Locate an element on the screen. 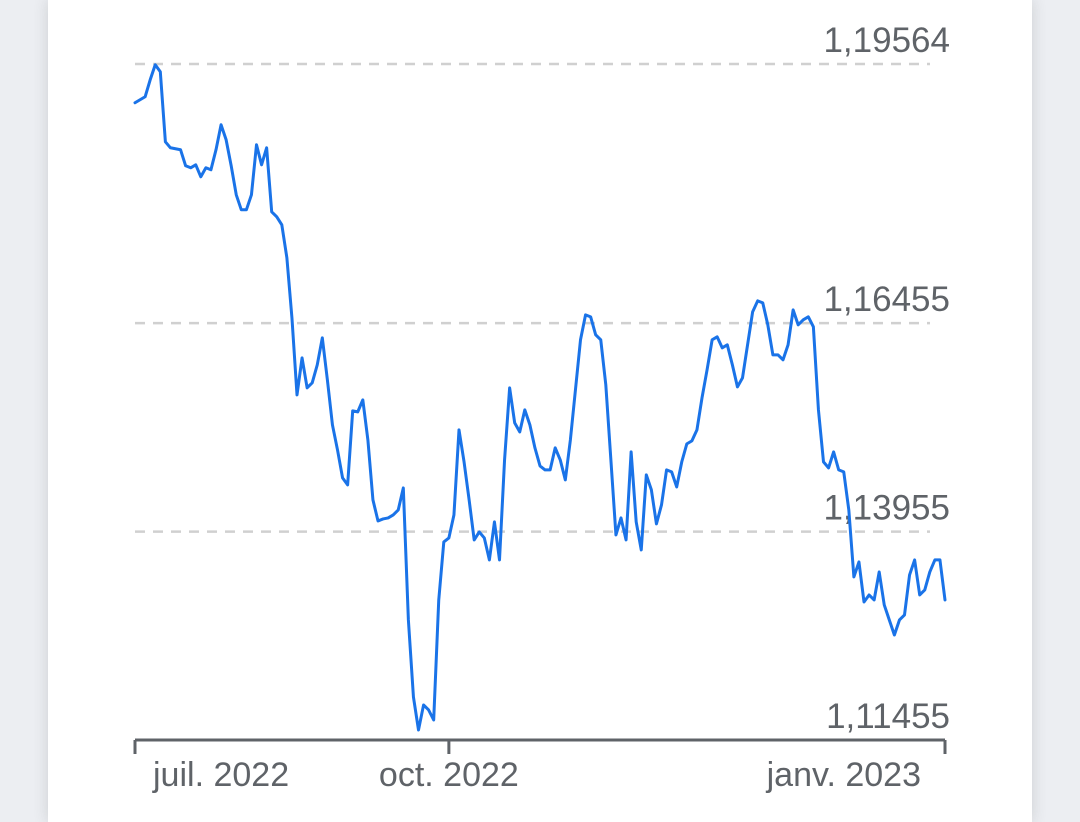 This screenshot has height=822, width=1080. x-tick-label: janv. 2023 is located at coordinates (843, 775).